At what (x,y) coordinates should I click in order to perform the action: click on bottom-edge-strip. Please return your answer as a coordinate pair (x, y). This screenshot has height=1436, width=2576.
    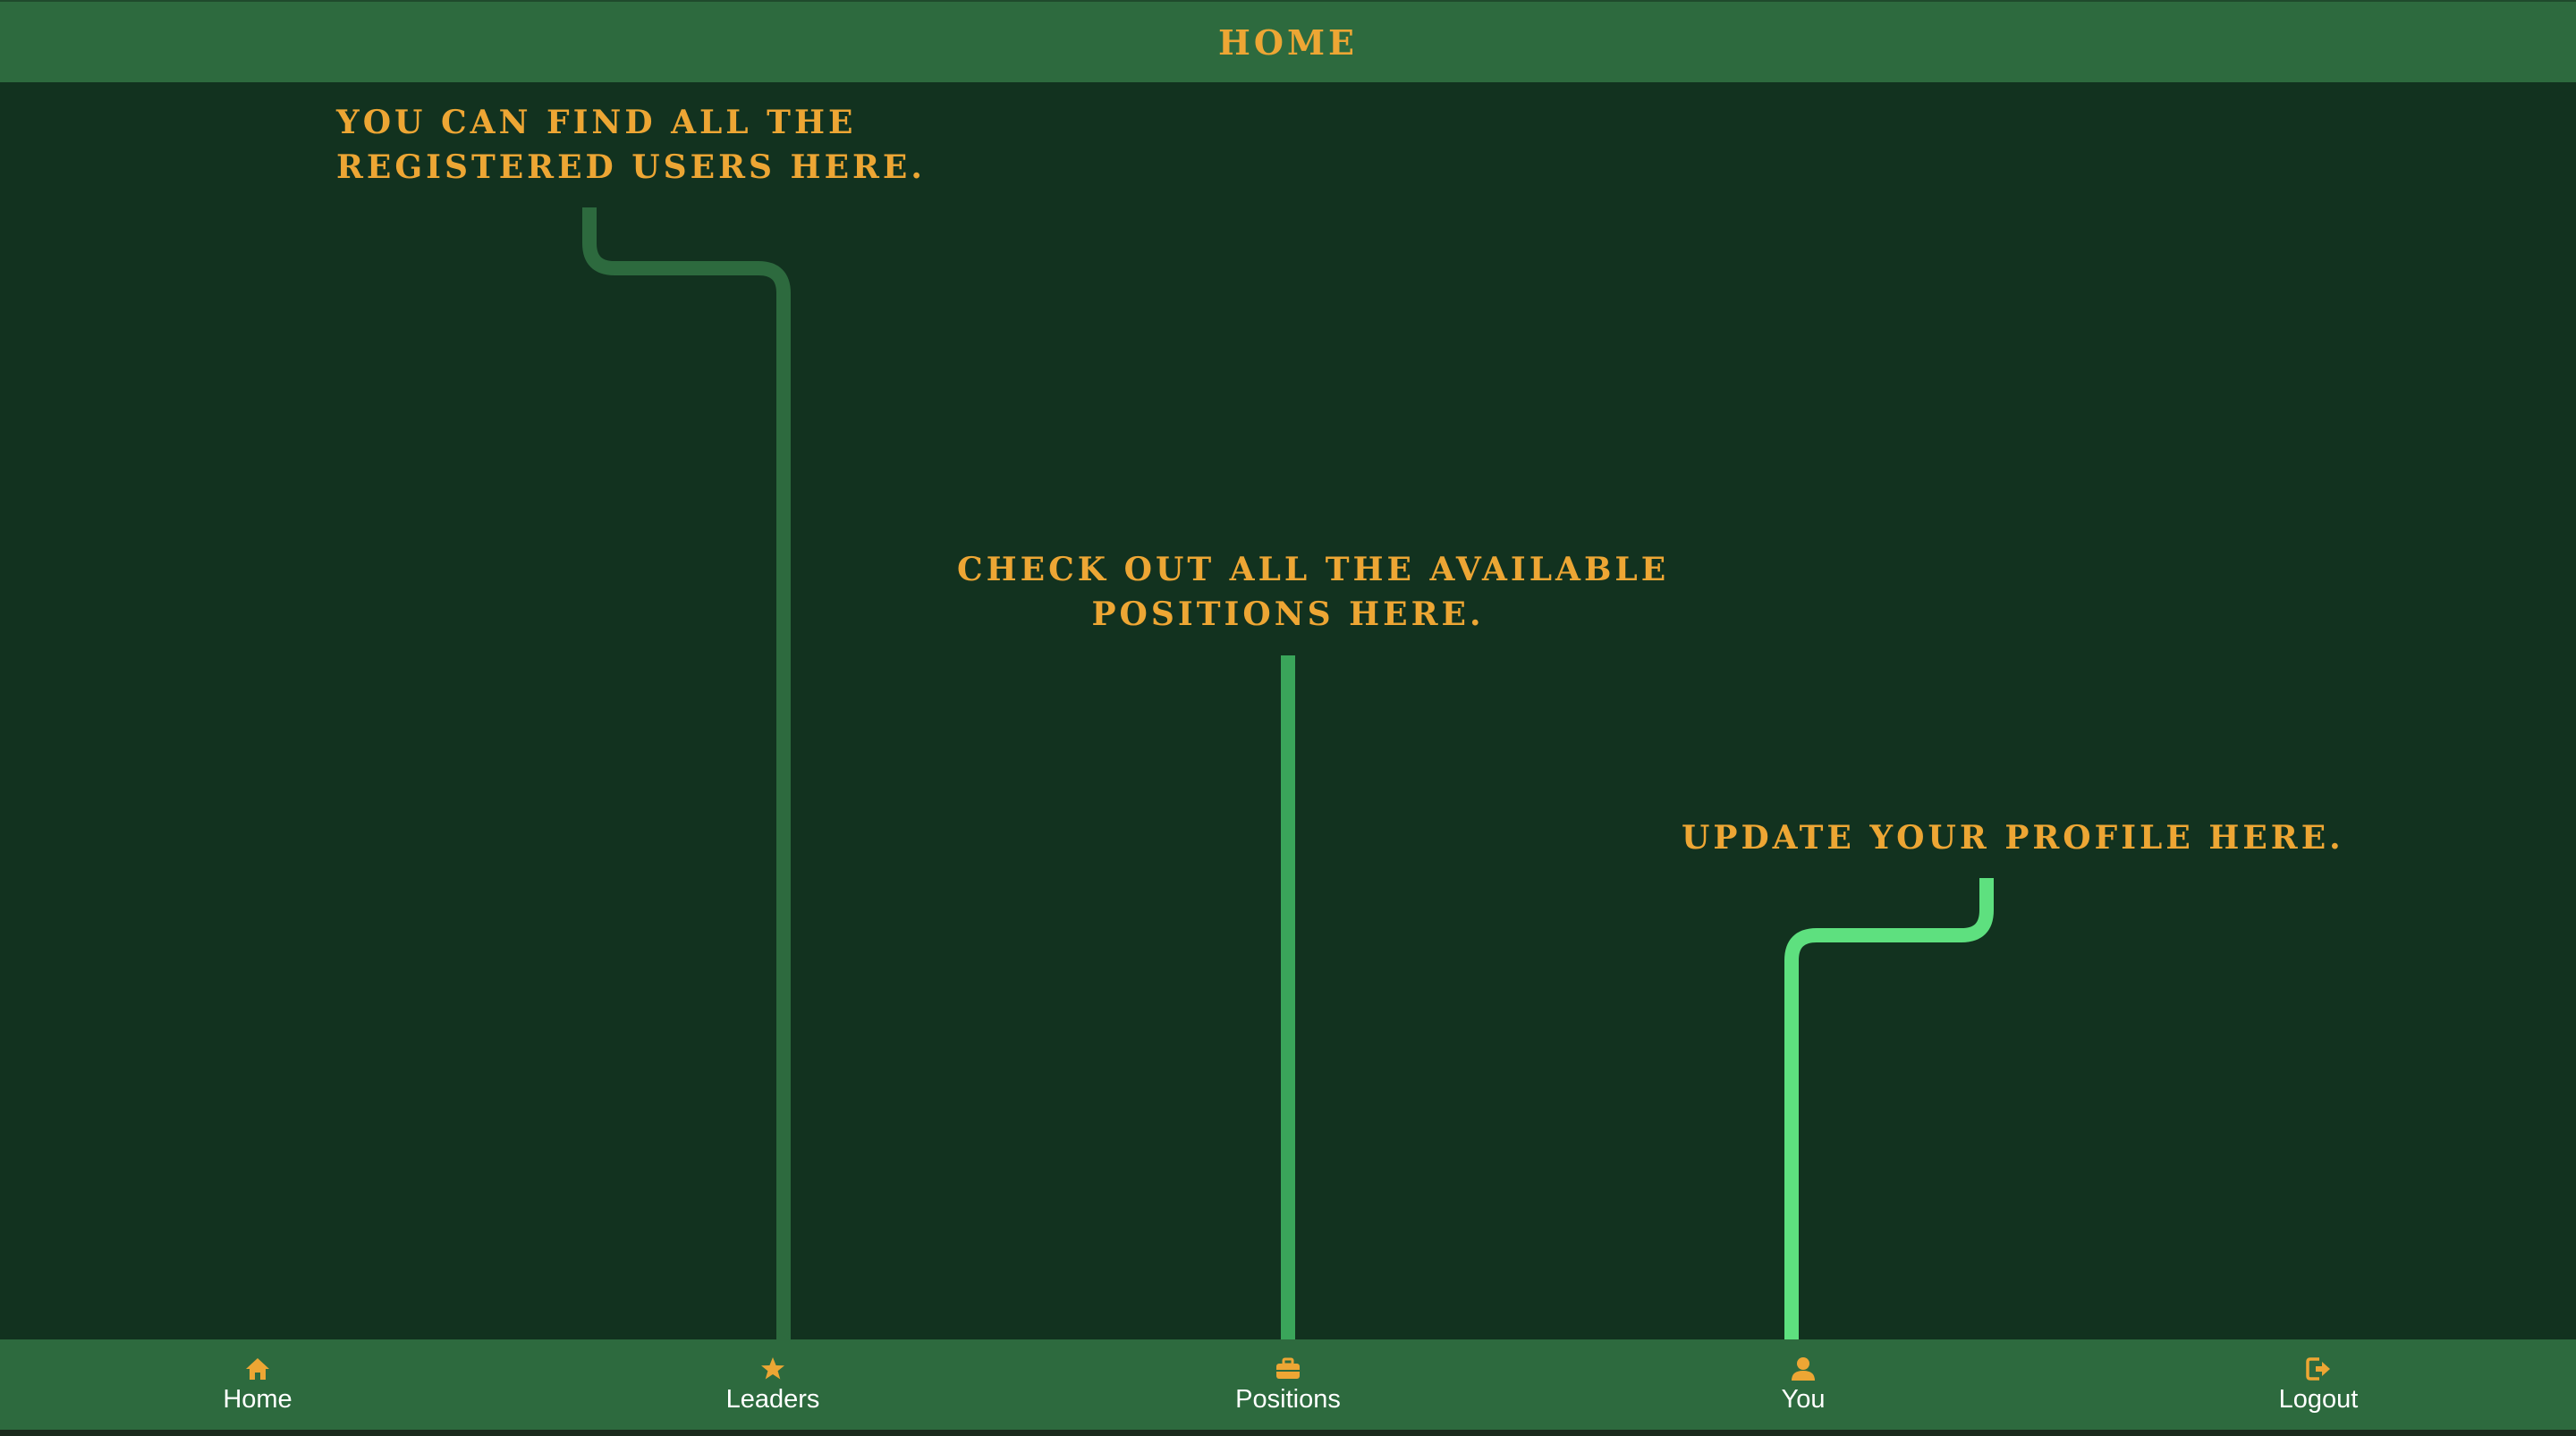
    Looking at the image, I should click on (1288, 1433).